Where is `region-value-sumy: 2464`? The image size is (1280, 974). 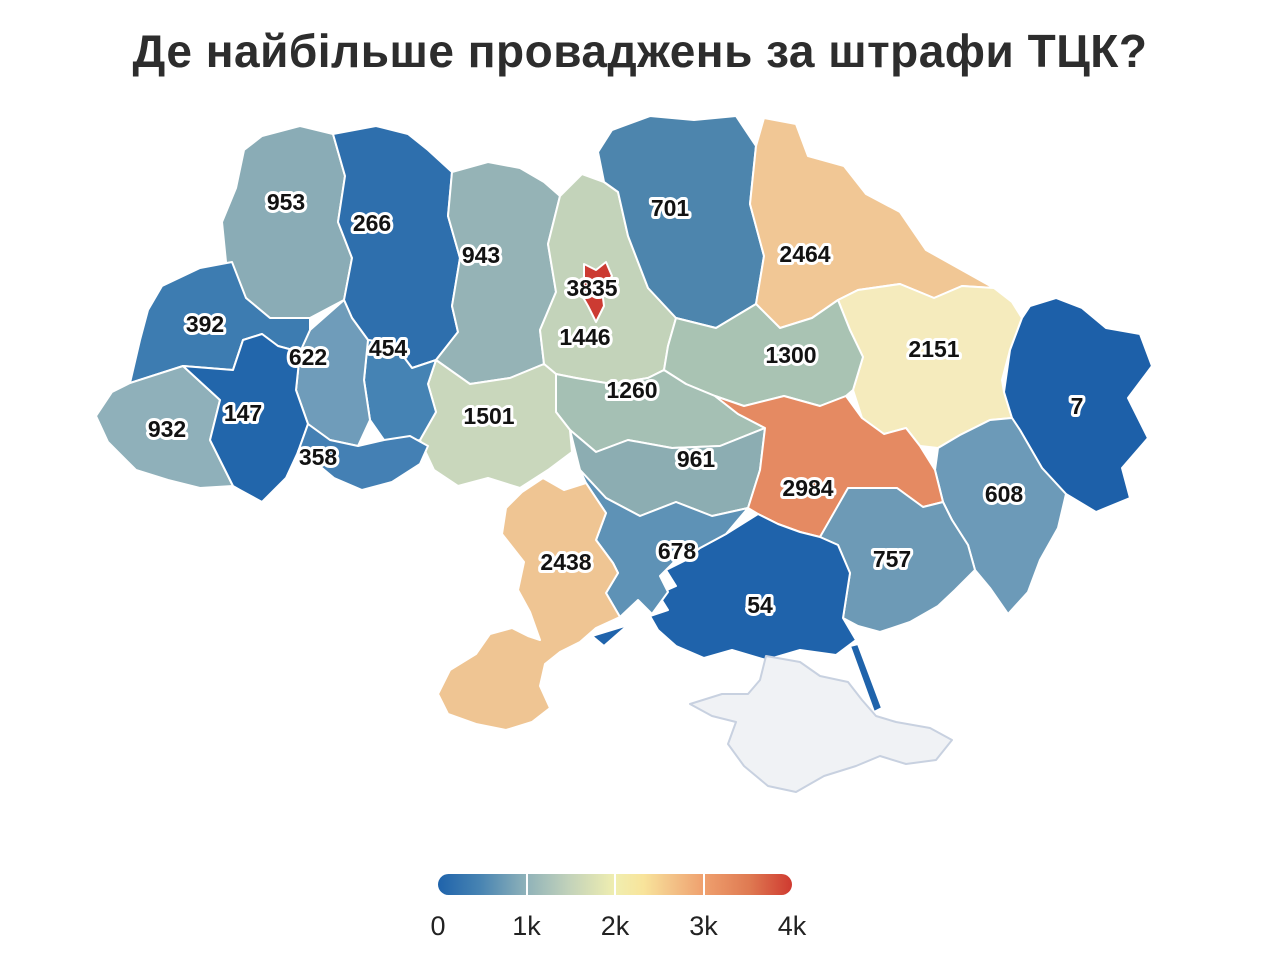
region-value-sumy: 2464 is located at coordinates (804, 254).